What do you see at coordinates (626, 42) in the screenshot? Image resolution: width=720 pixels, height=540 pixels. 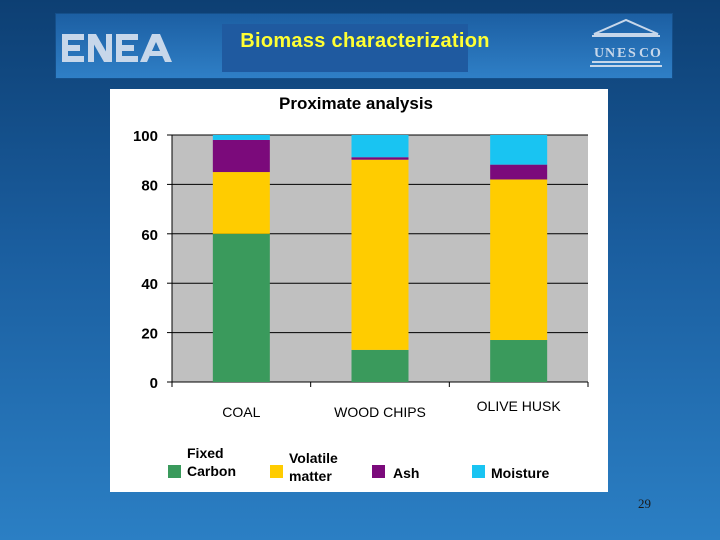 I see `unesco-logo: U N E S C O` at bounding box center [626, 42].